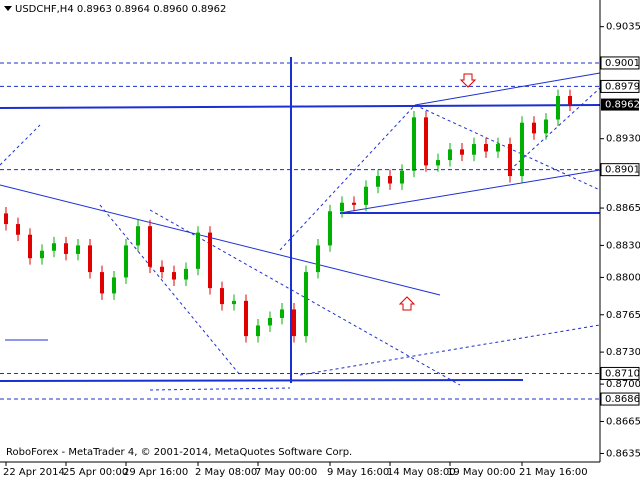  I want to click on y-tick-label: 0.8930, so click(623, 139).